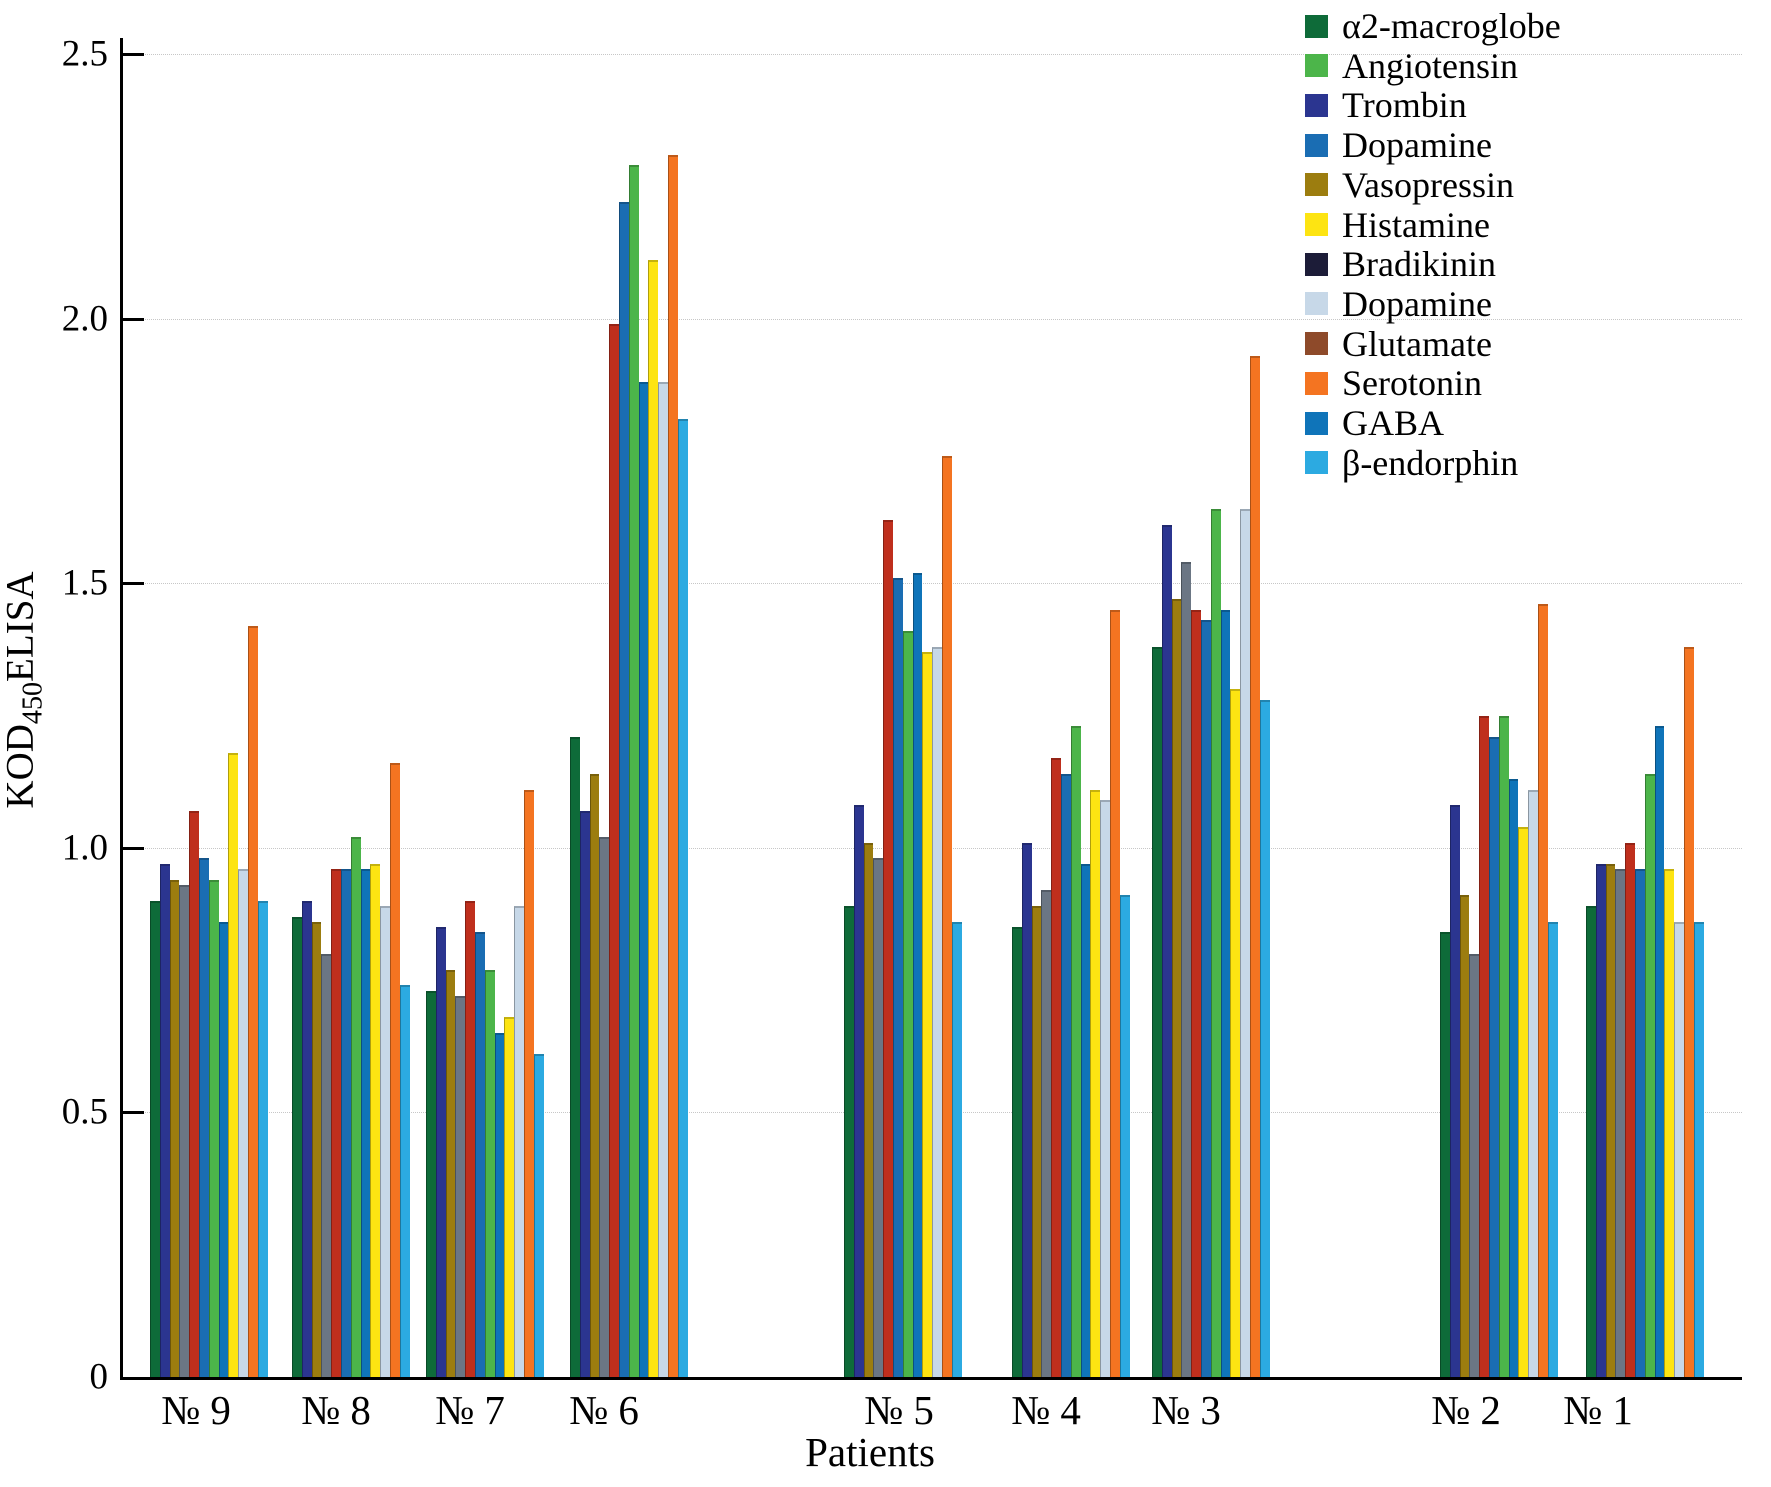 The image size is (1771, 1487). I want to click on legend-item: Trombin, so click(1386, 105).